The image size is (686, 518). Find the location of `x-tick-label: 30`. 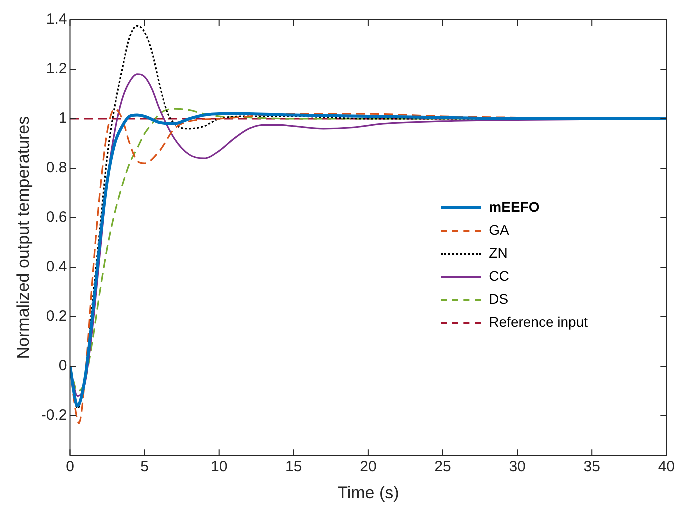

x-tick-label: 30 is located at coordinates (517, 467).